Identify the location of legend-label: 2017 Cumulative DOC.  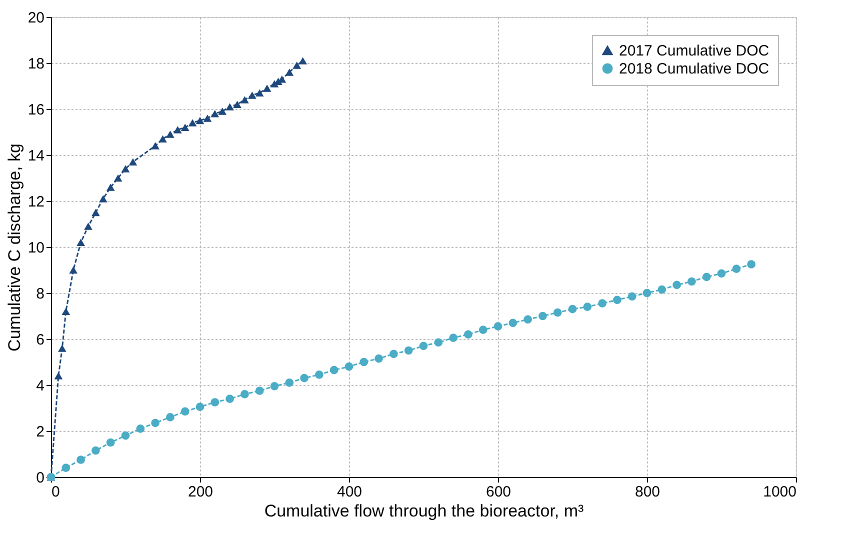
(694, 51).